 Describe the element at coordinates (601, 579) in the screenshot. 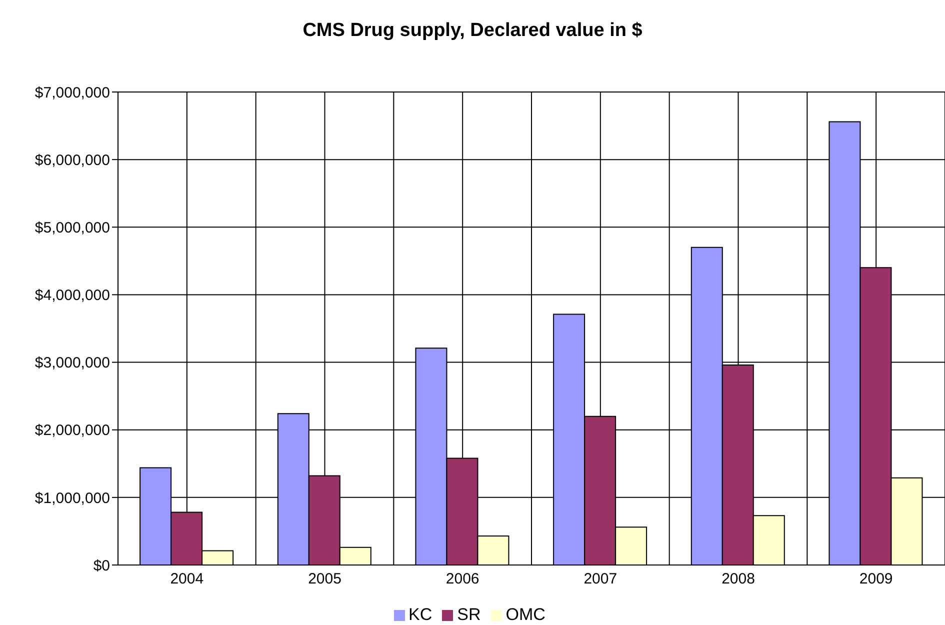

I see `x-tick-label: 2007` at that location.